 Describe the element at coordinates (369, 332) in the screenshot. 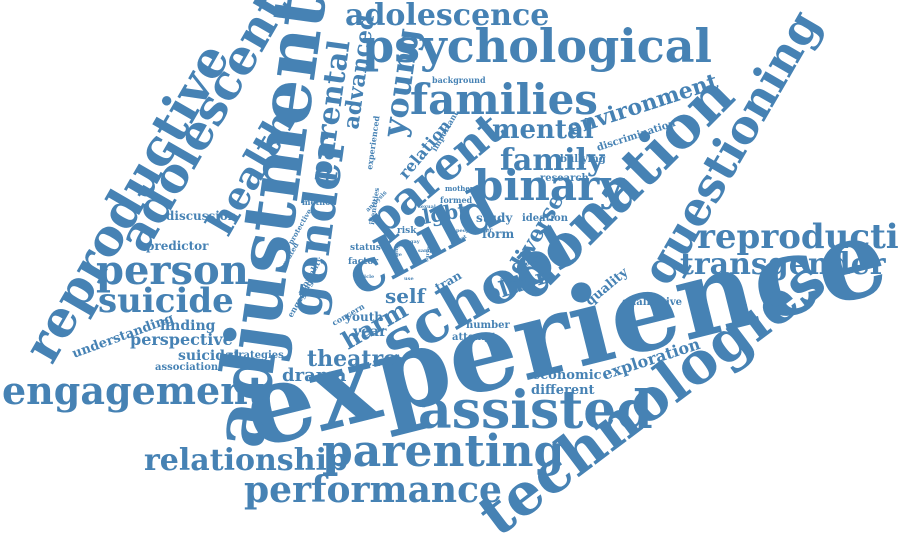

I see `word-year: year` at that location.